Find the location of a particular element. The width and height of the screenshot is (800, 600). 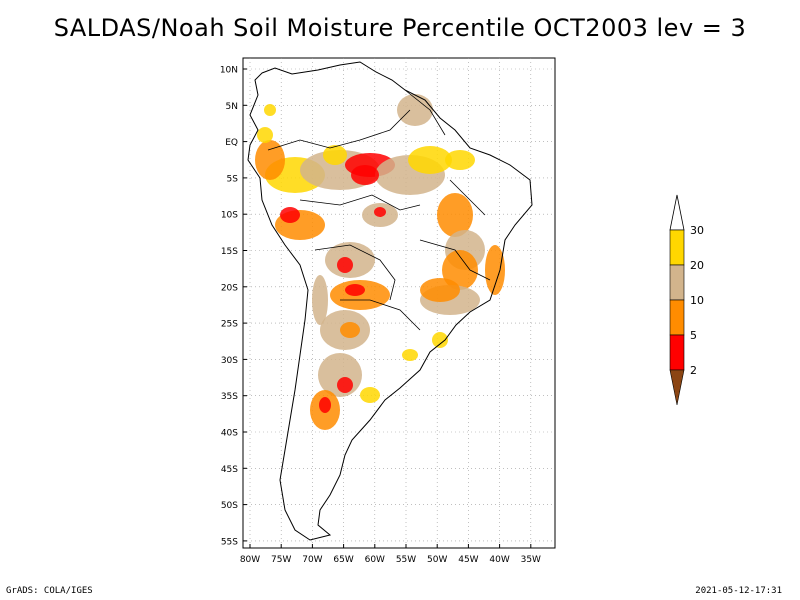

country-borders is located at coordinates (379, 210).